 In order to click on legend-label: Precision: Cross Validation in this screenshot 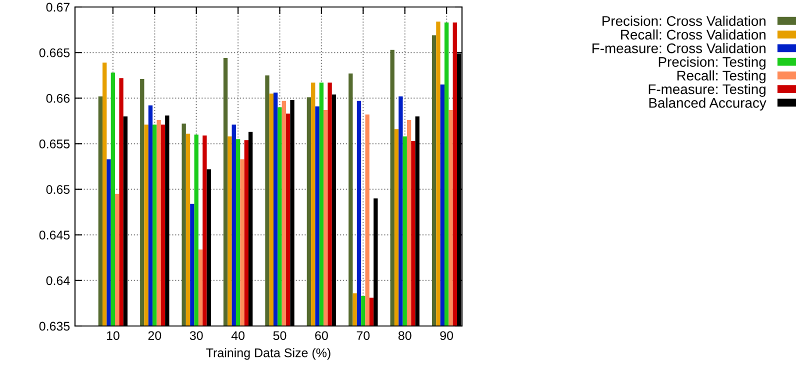, I will do `click(684, 21)`.